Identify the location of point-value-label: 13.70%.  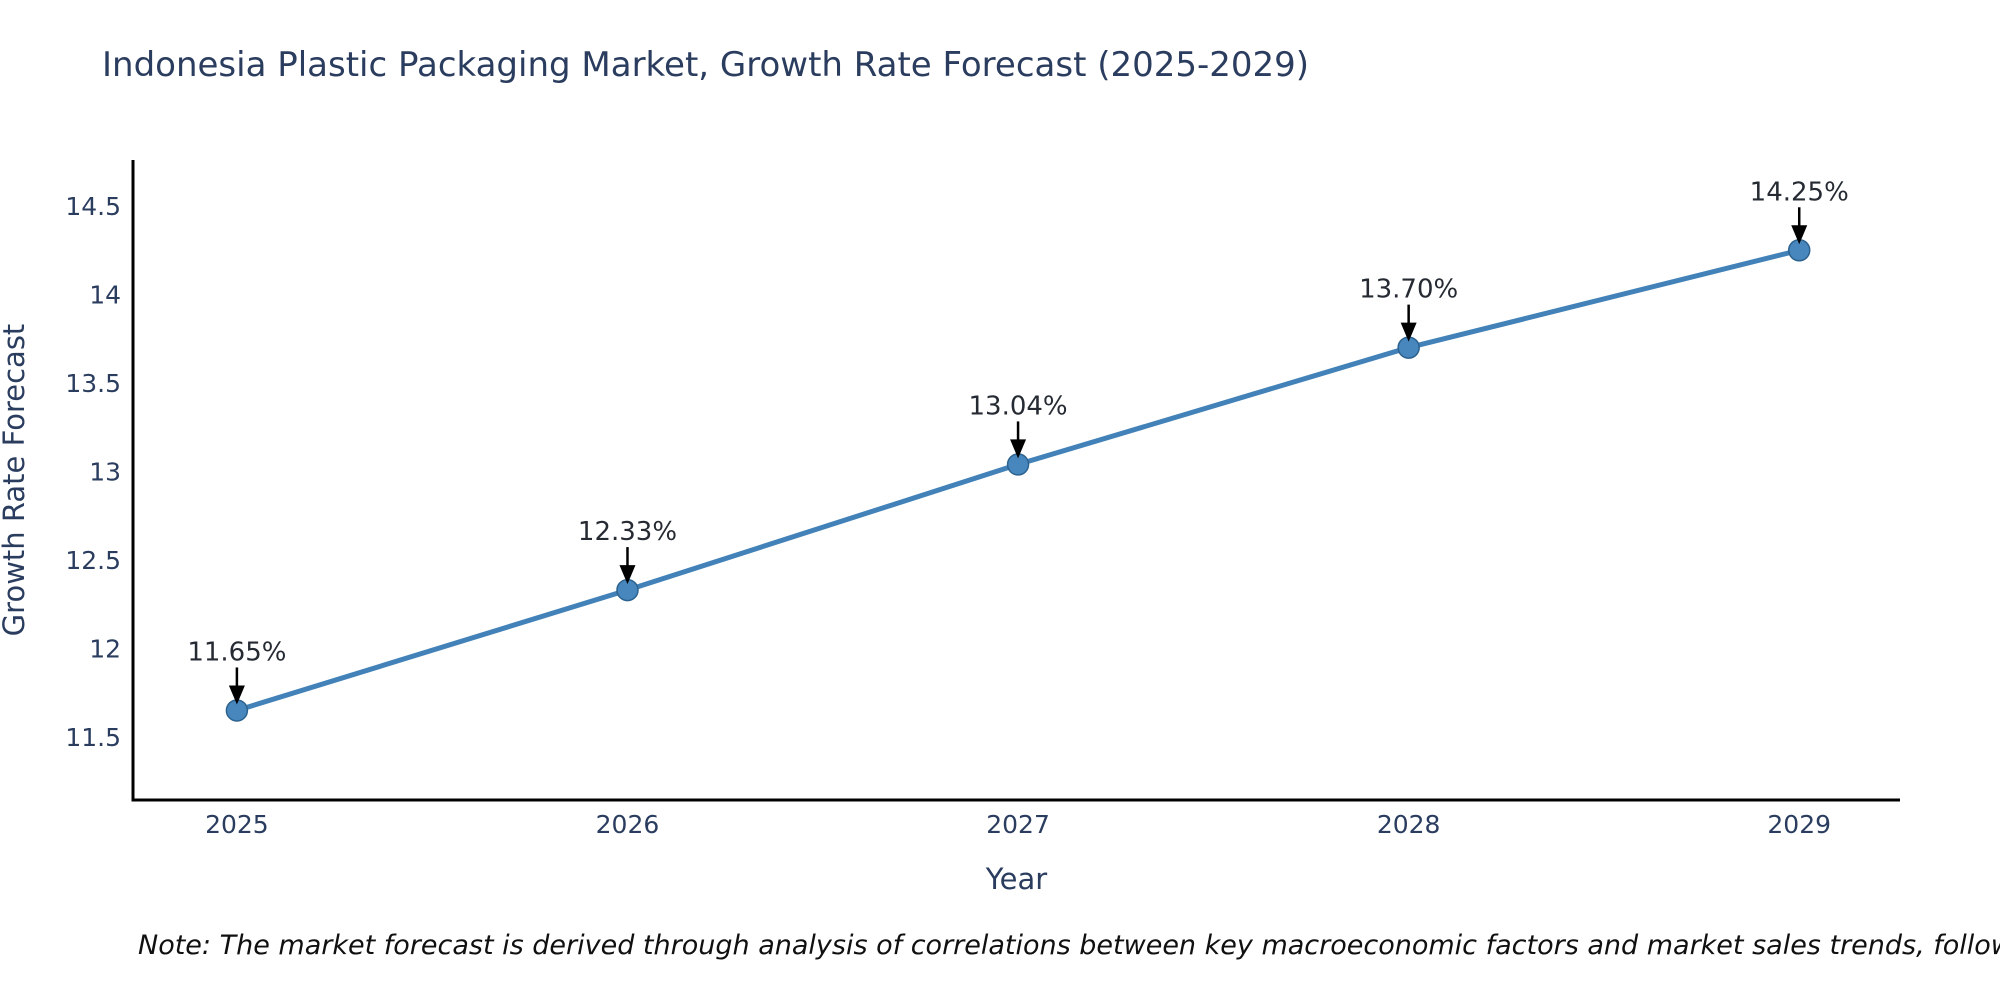
(1408, 290).